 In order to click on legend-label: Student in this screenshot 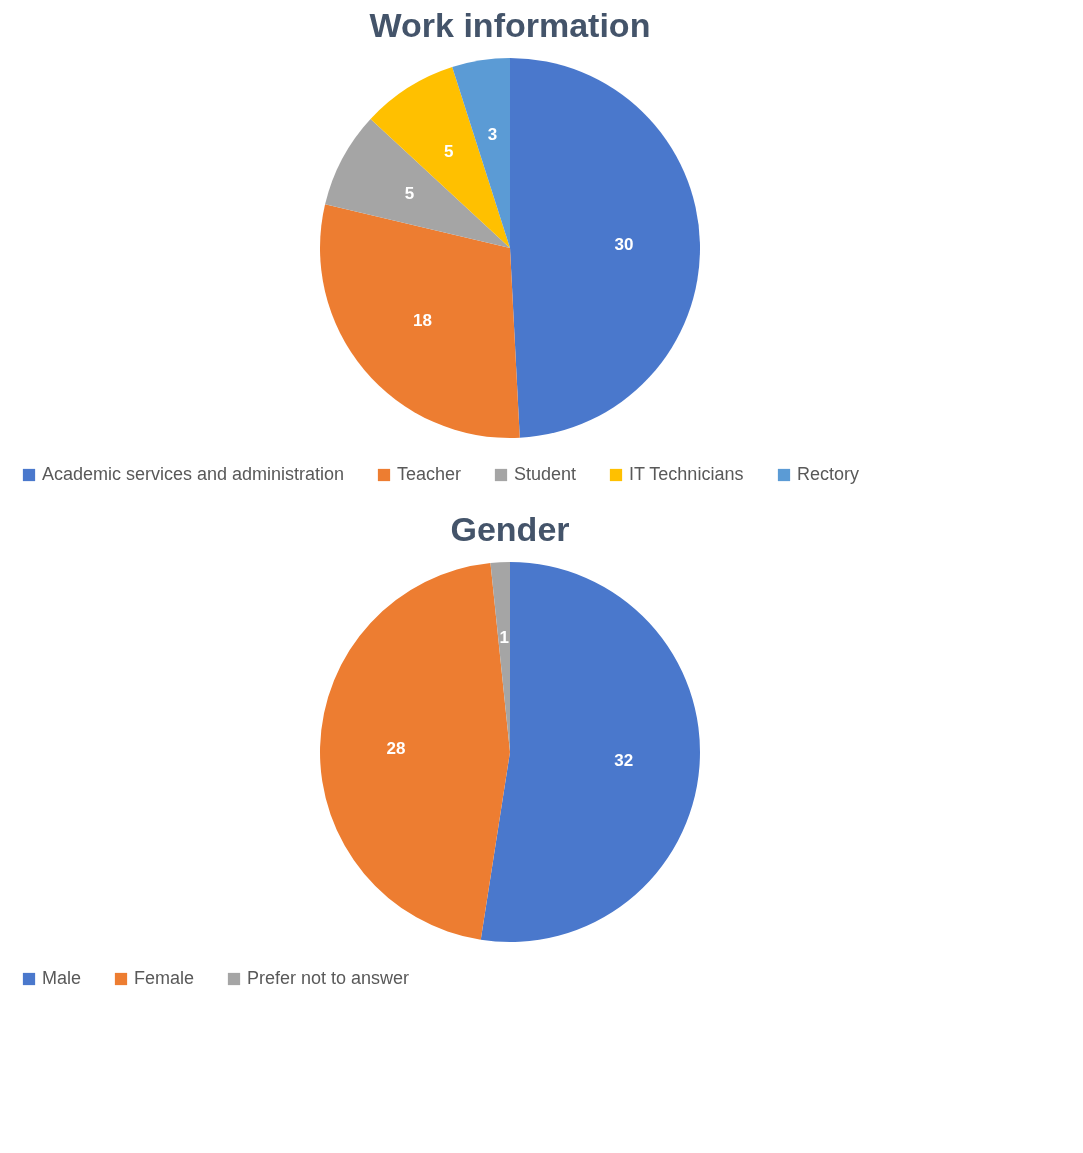, I will do `click(545, 474)`.